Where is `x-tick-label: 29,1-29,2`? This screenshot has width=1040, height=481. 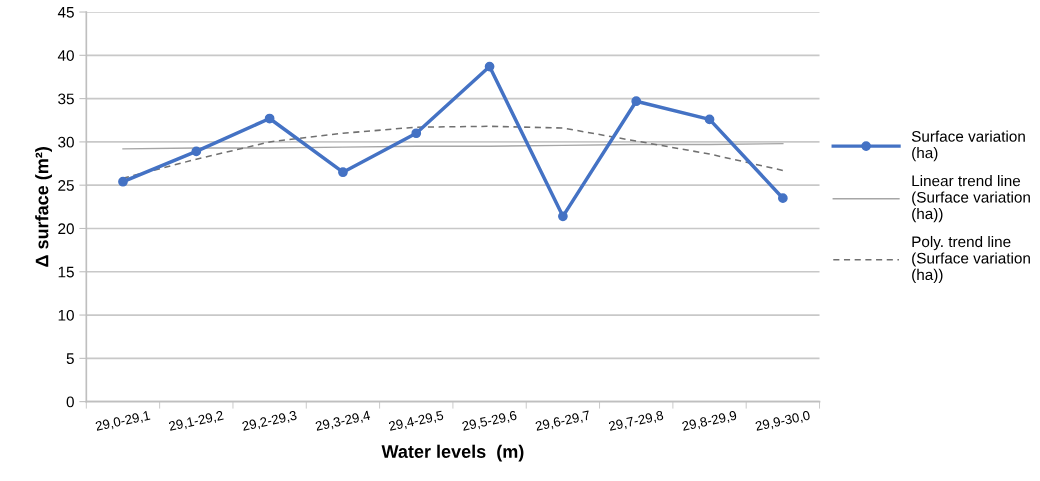 x-tick-label: 29,1-29,2 is located at coordinates (196, 421).